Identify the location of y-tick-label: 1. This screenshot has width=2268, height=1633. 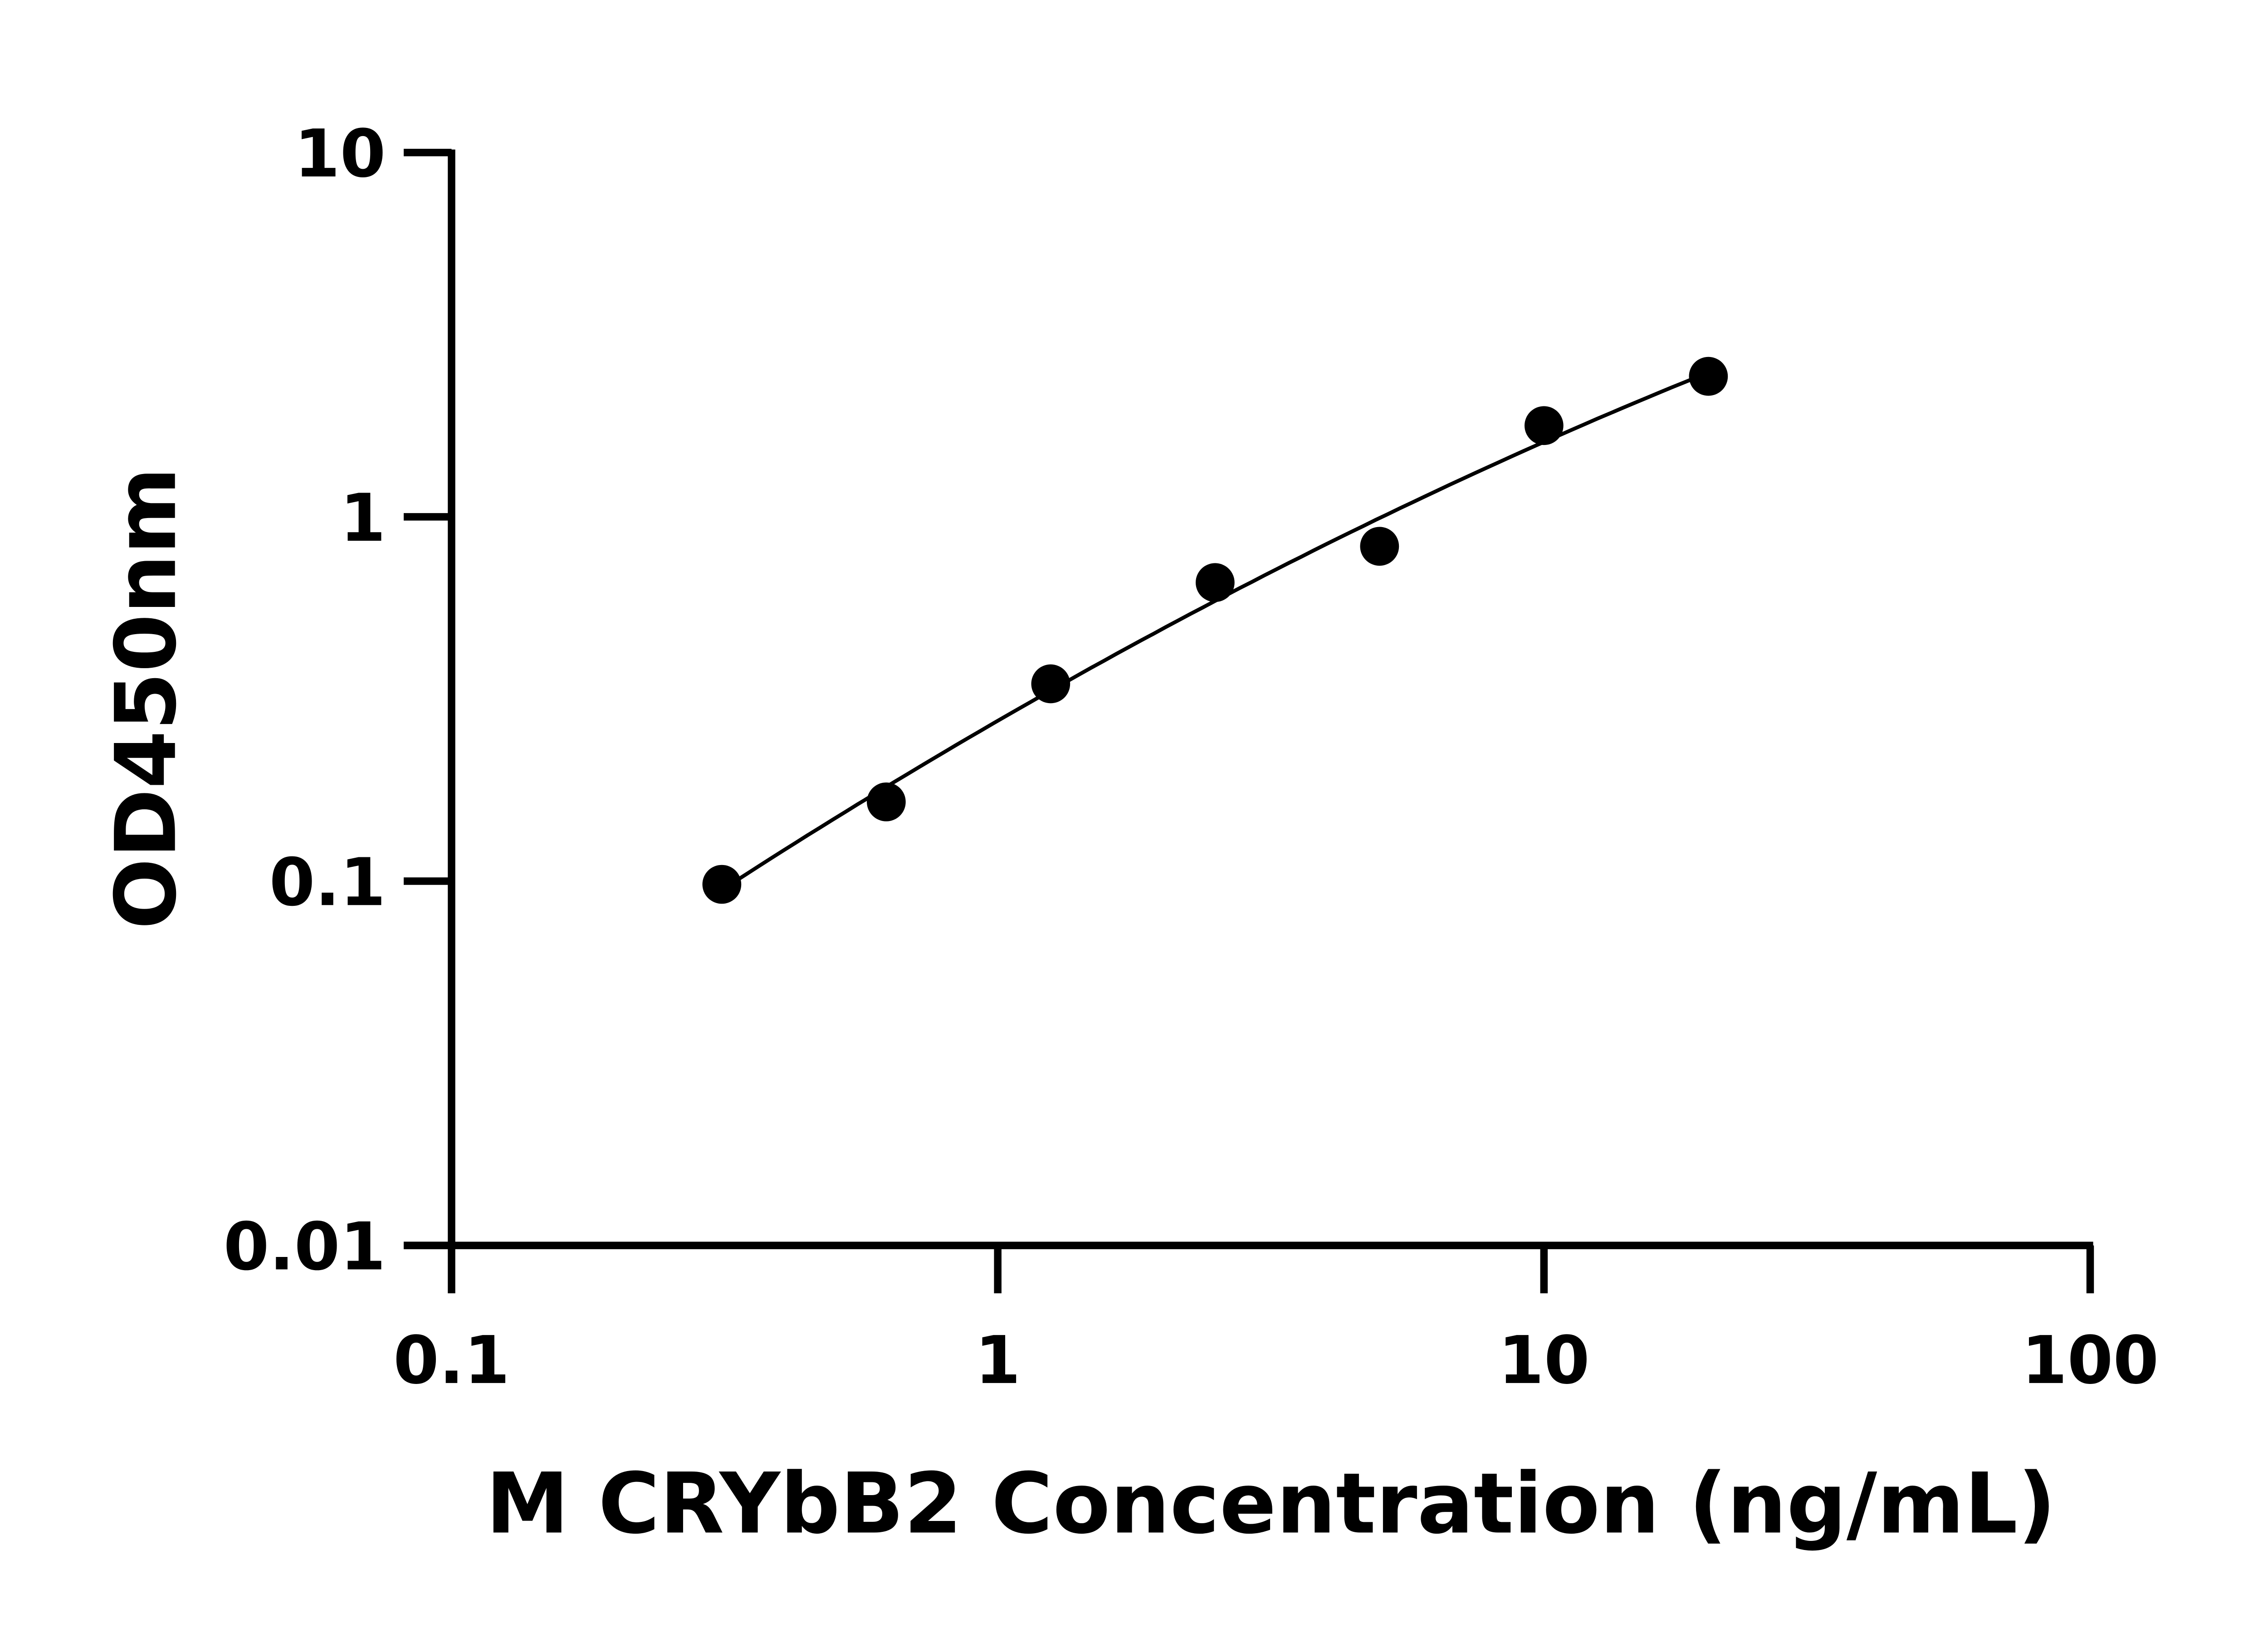
(363, 518).